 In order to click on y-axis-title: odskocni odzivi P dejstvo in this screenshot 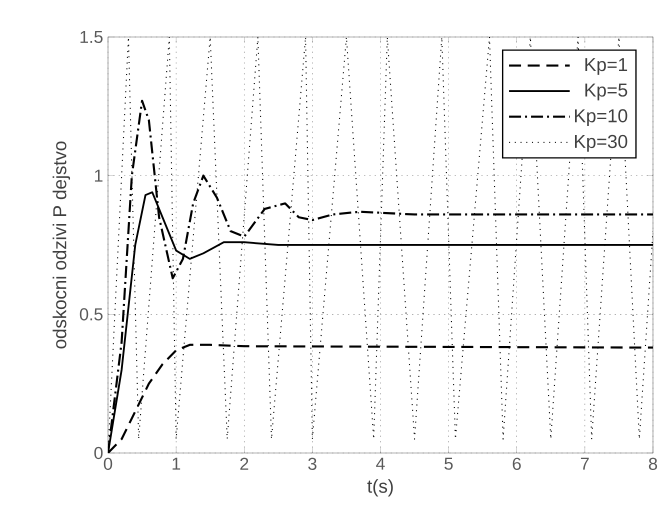, I will do `click(61, 245)`.